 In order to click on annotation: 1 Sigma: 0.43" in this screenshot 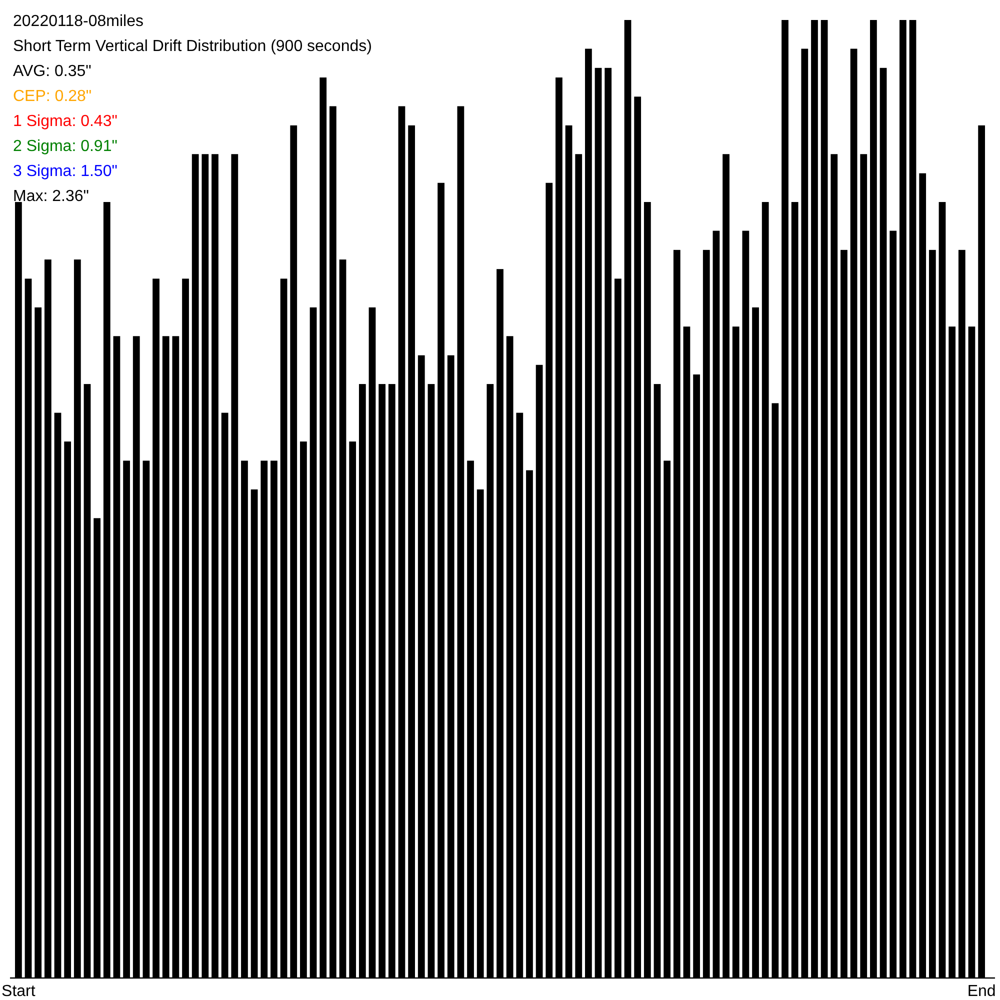, I will do `click(65, 121)`.